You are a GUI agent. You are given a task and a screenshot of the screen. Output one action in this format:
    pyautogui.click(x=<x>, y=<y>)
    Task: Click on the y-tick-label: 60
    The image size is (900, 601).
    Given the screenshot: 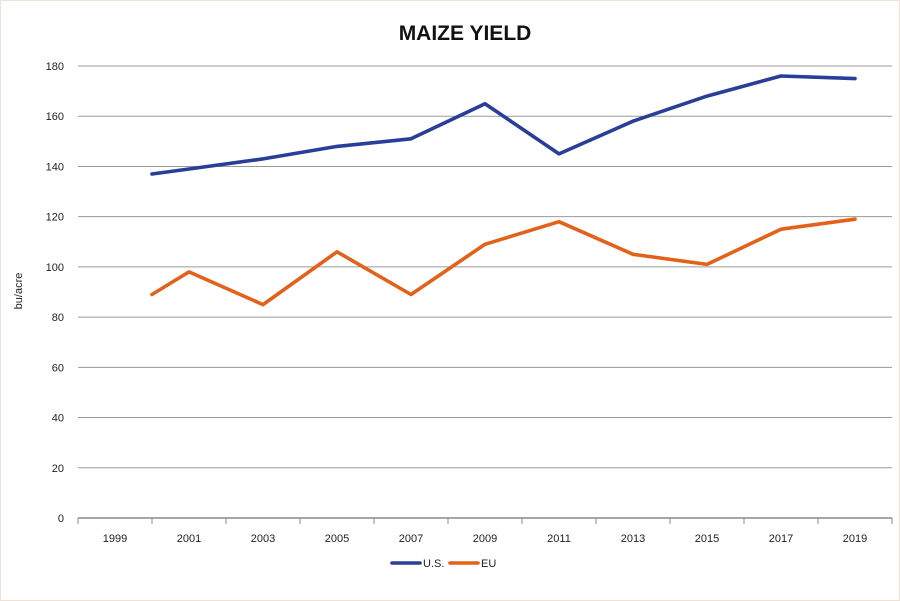 What is the action you would take?
    pyautogui.click(x=58, y=368)
    